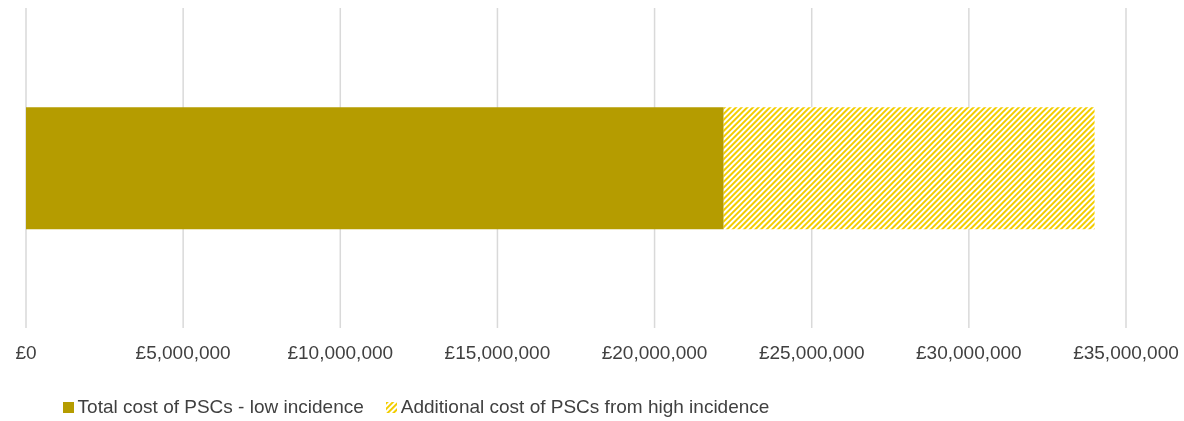  Describe the element at coordinates (26, 353) in the screenshot. I see `x-tick-label: £0` at that location.